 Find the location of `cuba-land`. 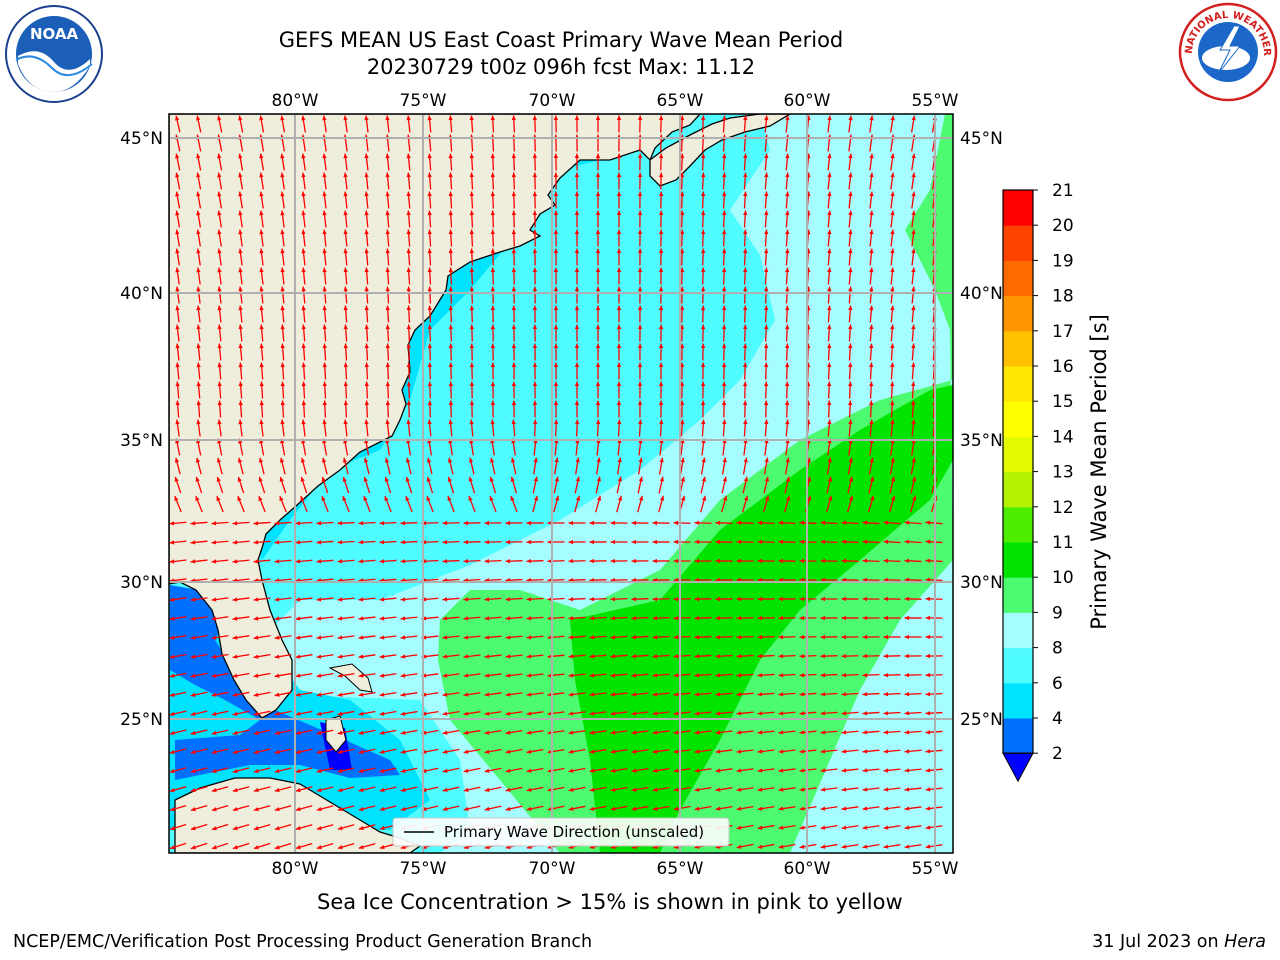

cuba-land is located at coordinates (298, 815).